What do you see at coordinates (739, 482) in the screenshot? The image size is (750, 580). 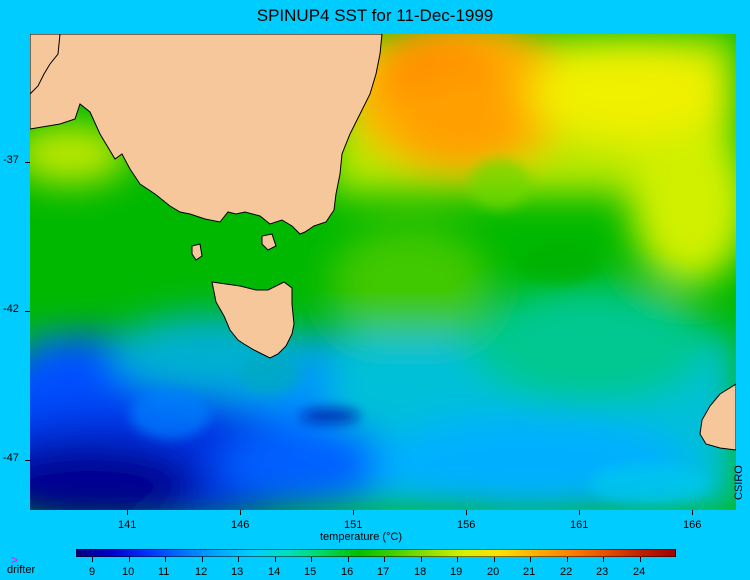 I see `credit-label: CSIRO` at bounding box center [739, 482].